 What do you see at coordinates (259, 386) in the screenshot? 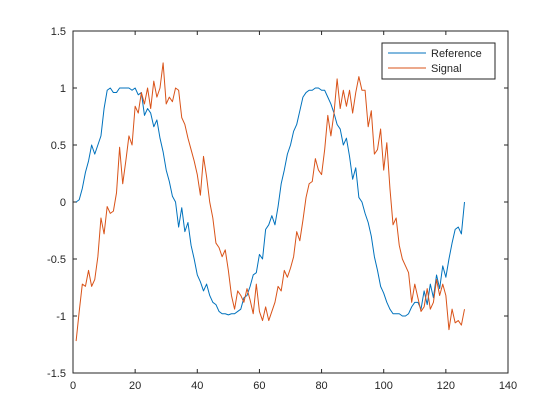
I see `x-tick-label: 60` at bounding box center [259, 386].